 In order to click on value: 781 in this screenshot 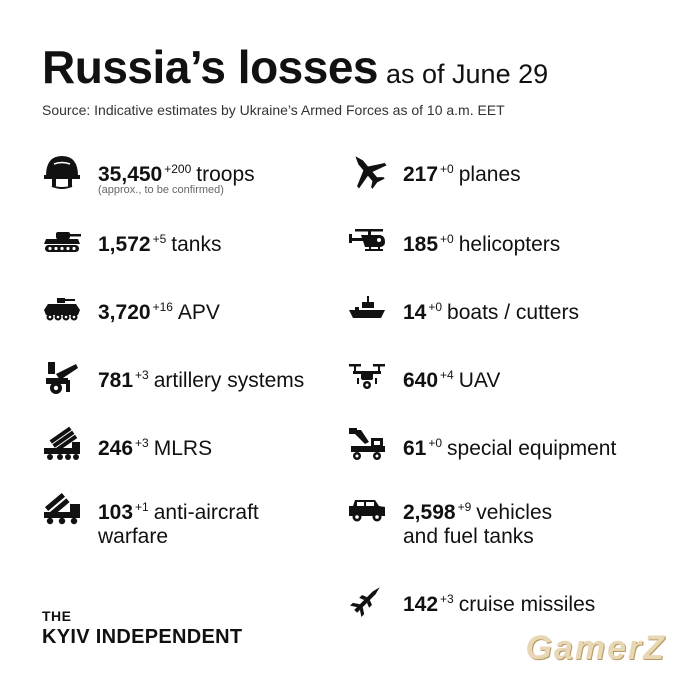, I will do `click(116, 380)`.